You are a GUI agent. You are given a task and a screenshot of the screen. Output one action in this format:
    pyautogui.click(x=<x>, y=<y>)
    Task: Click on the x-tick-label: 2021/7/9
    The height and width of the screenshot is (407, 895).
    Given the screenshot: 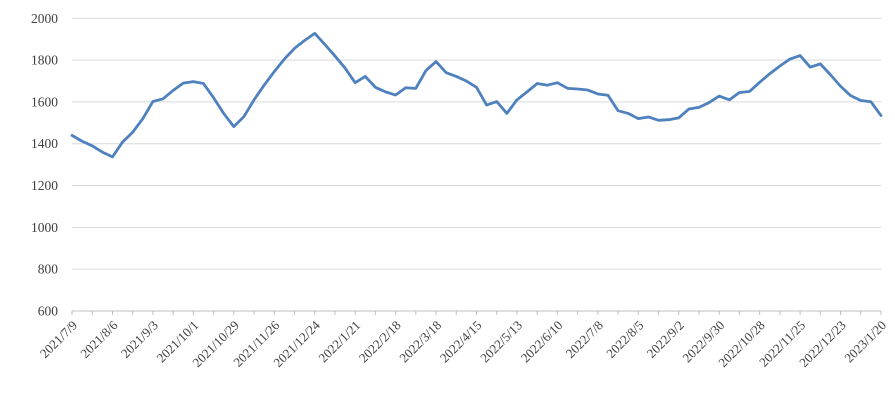 What is the action you would take?
    pyautogui.click(x=58, y=339)
    